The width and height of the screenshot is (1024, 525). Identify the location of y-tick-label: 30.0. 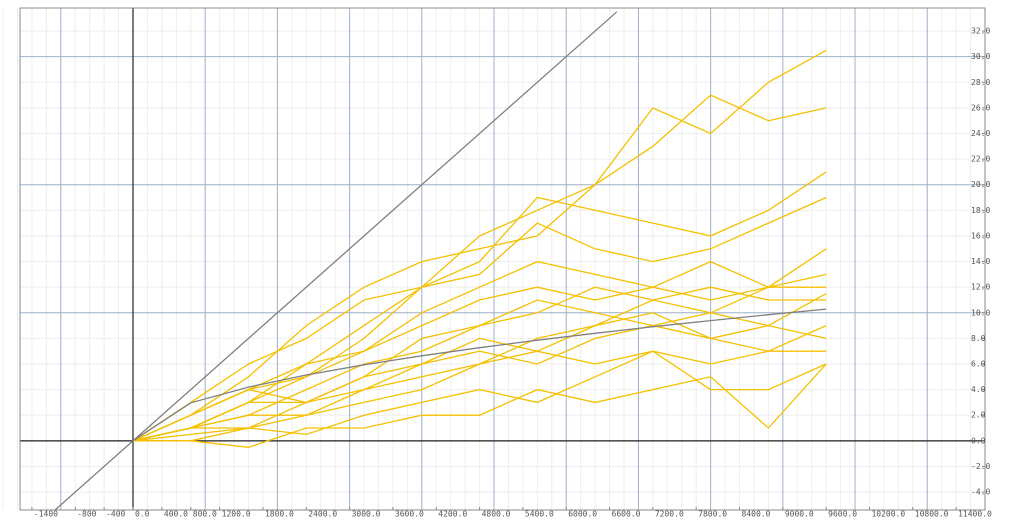
(980, 56).